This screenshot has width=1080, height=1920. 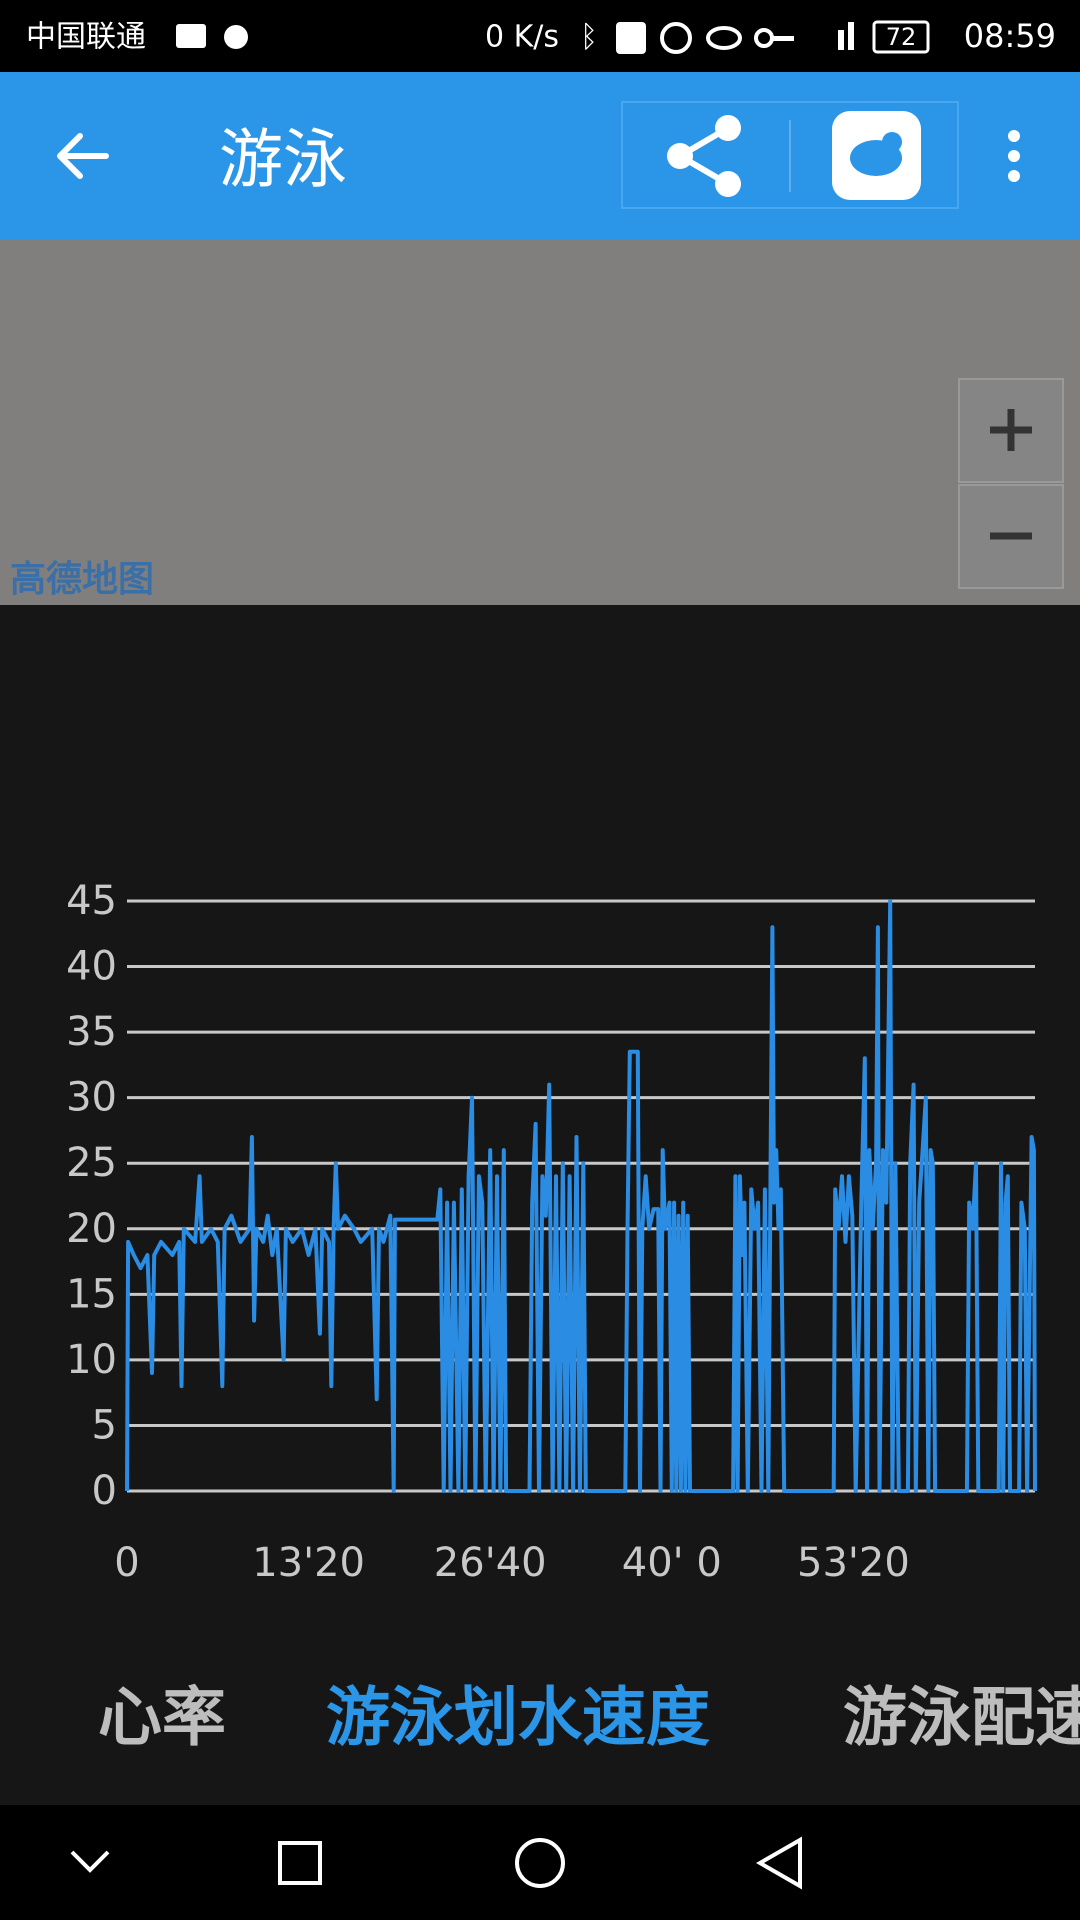 I want to click on x-tick-label: 40' 0, so click(x=672, y=1563).